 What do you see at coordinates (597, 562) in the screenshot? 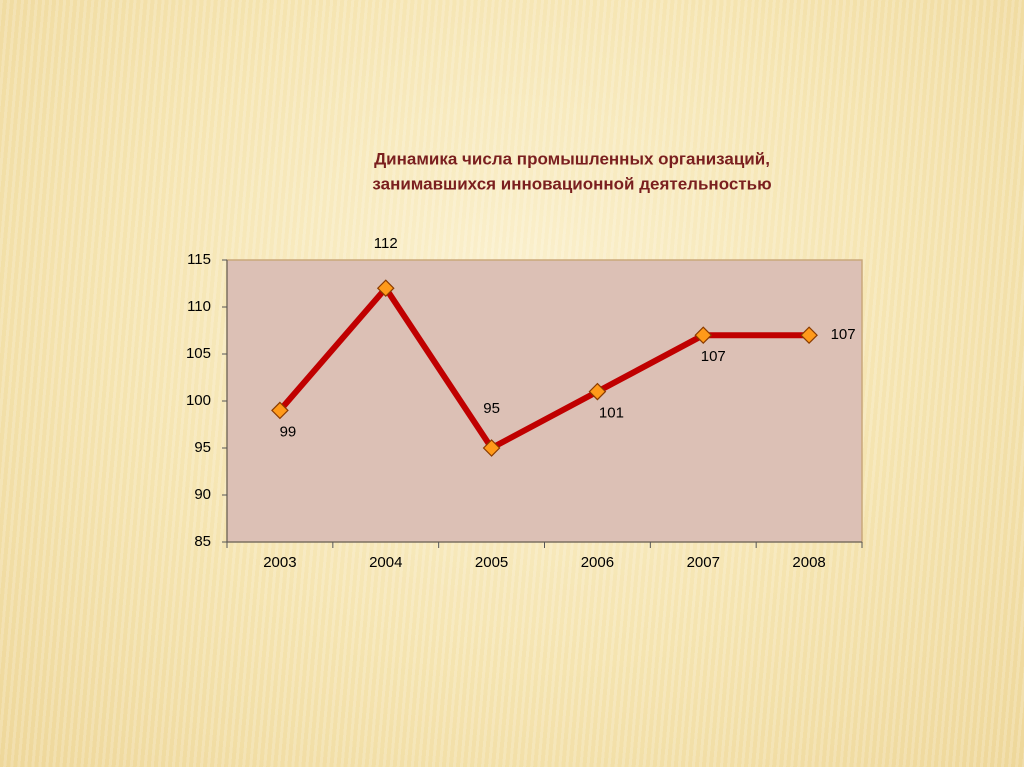
I see `x-tick-label: 2006` at bounding box center [597, 562].